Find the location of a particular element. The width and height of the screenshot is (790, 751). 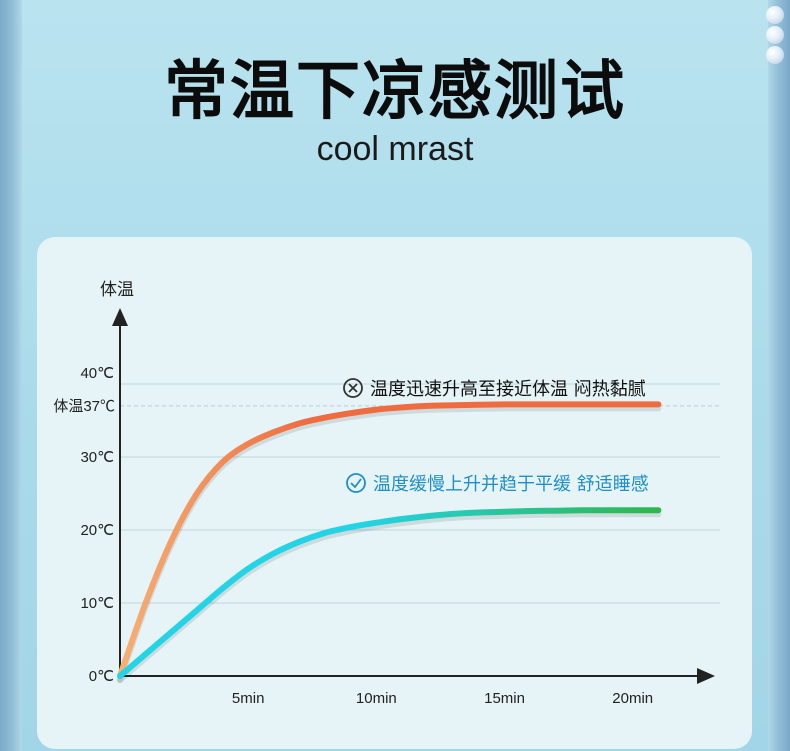

x-tick-label: 20min is located at coordinates (632, 698).